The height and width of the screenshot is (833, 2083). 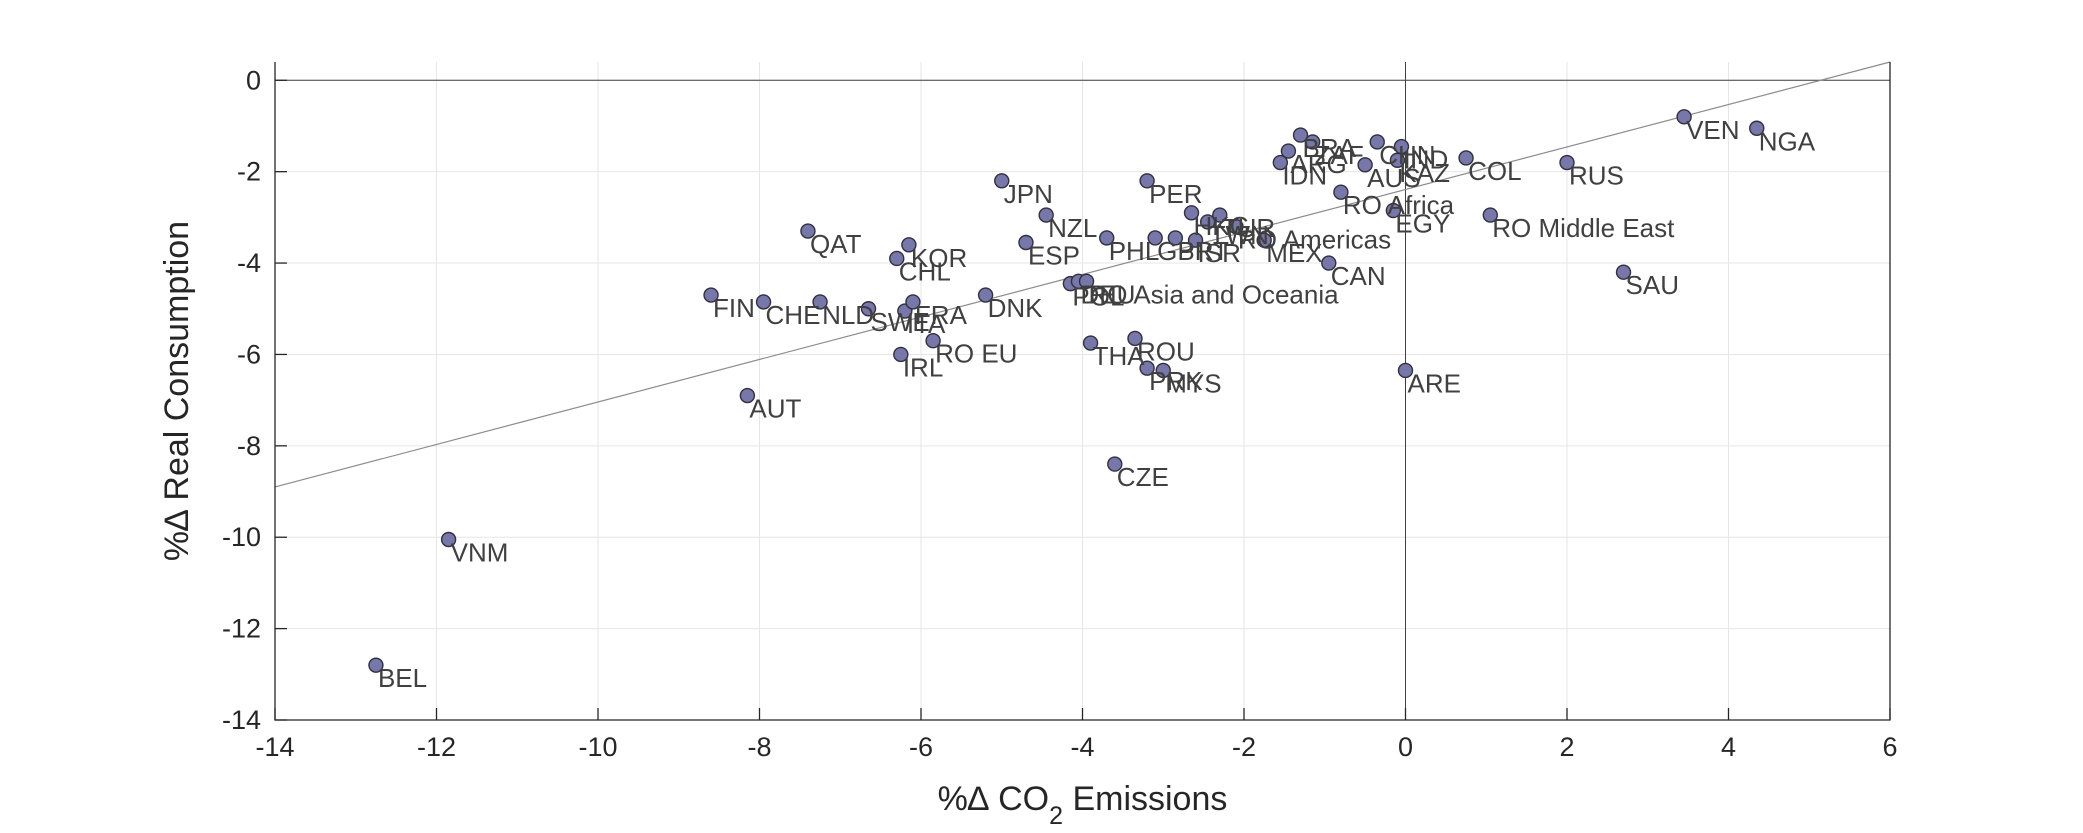 I want to click on point-label: AUT, so click(x=775, y=409).